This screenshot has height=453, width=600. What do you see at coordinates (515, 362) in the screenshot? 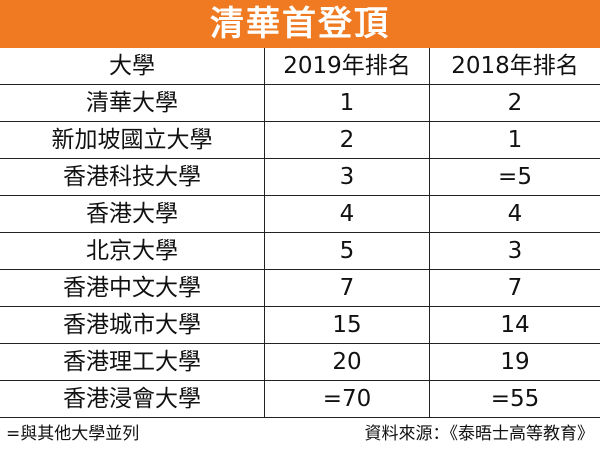
I see `table-cell: 19` at bounding box center [515, 362].